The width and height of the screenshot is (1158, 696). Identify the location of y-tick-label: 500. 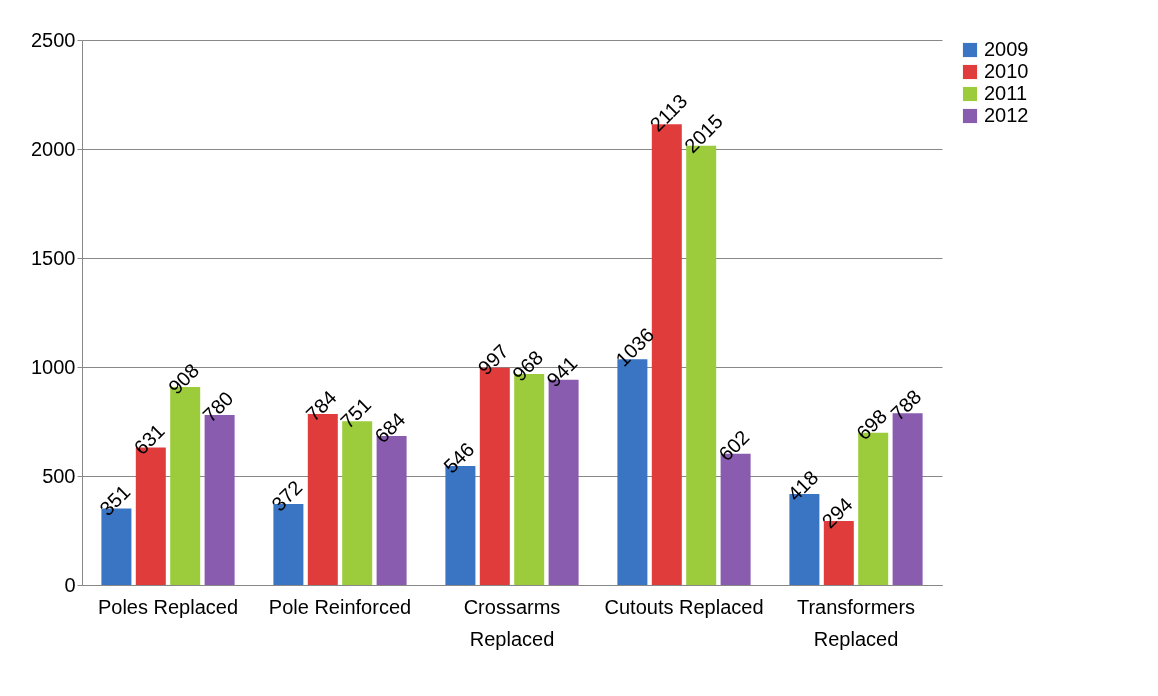
(59, 475).